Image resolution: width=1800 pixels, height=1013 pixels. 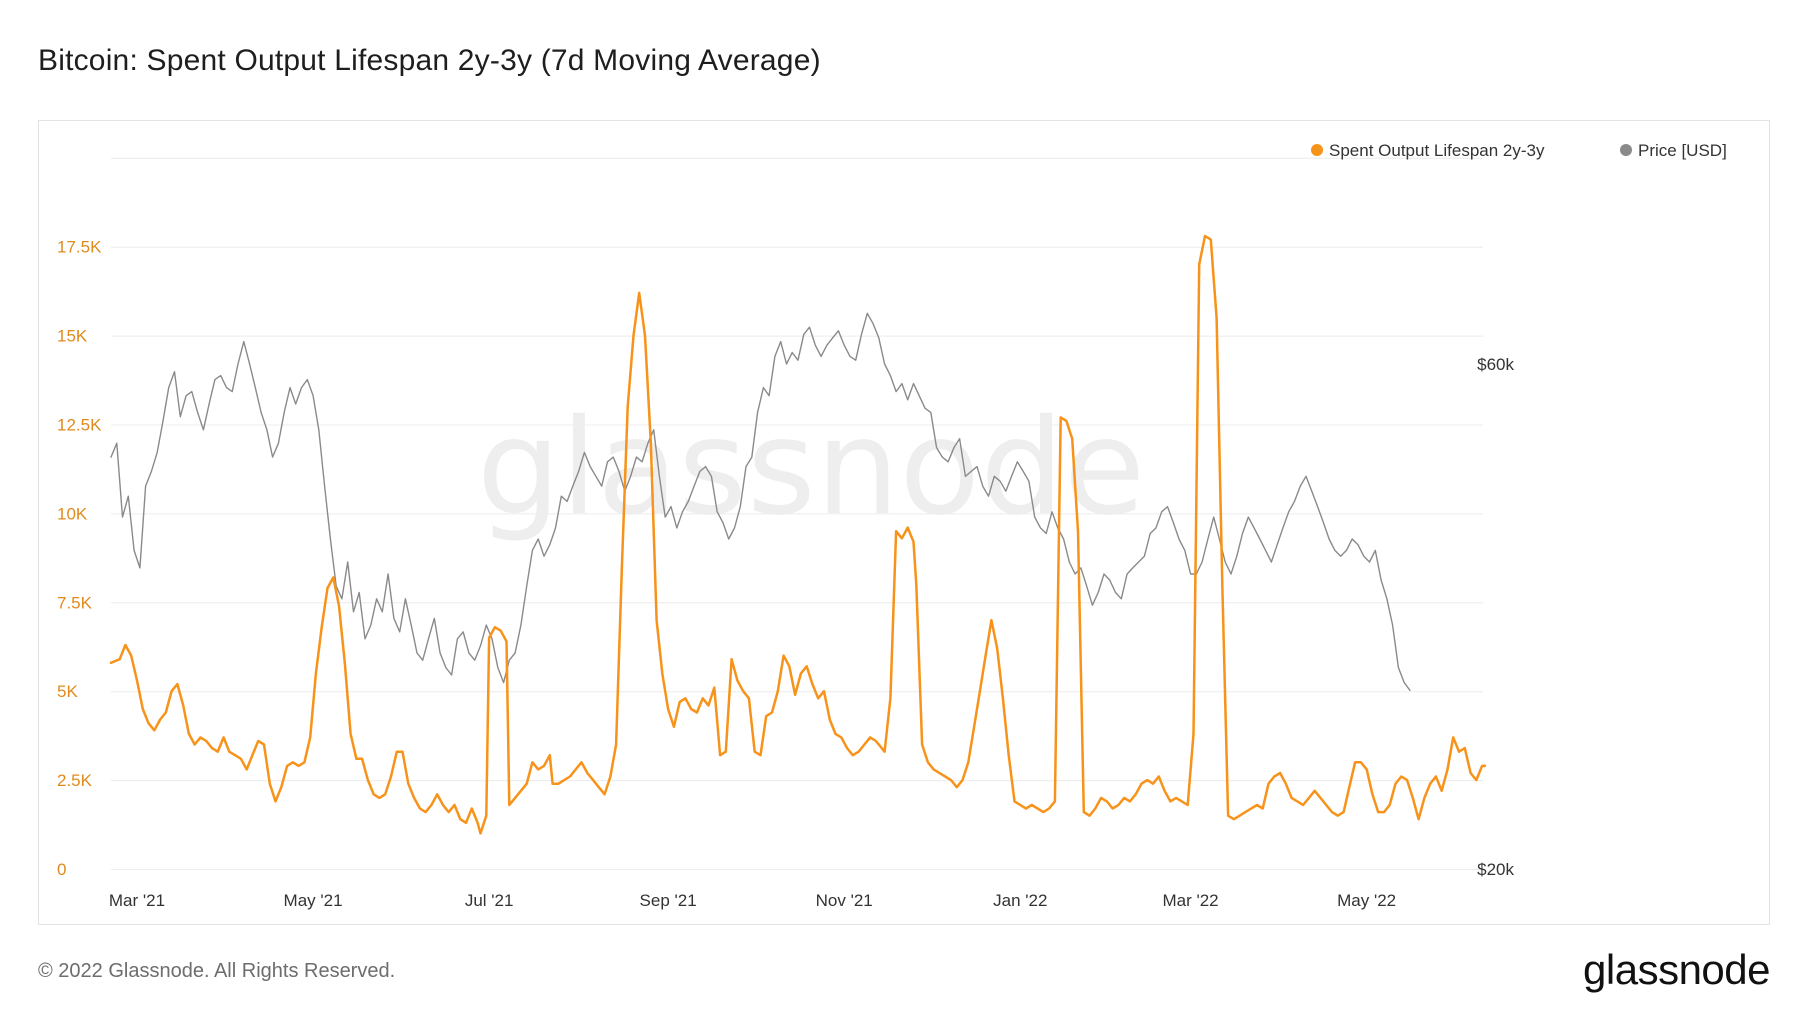 I want to click on y-left-tick-label: 5K, so click(x=67, y=691).